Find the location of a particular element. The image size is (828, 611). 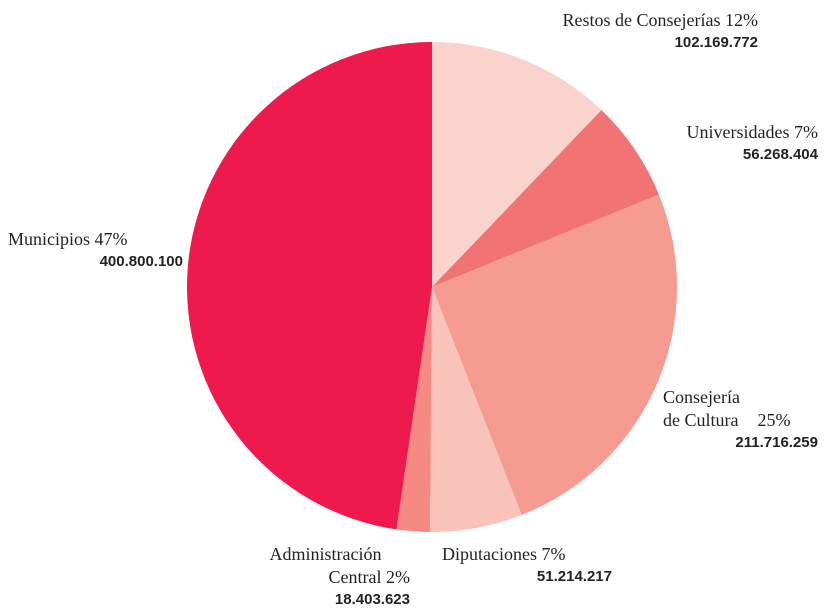

category-label: Administración Central is located at coordinates (325, 565).